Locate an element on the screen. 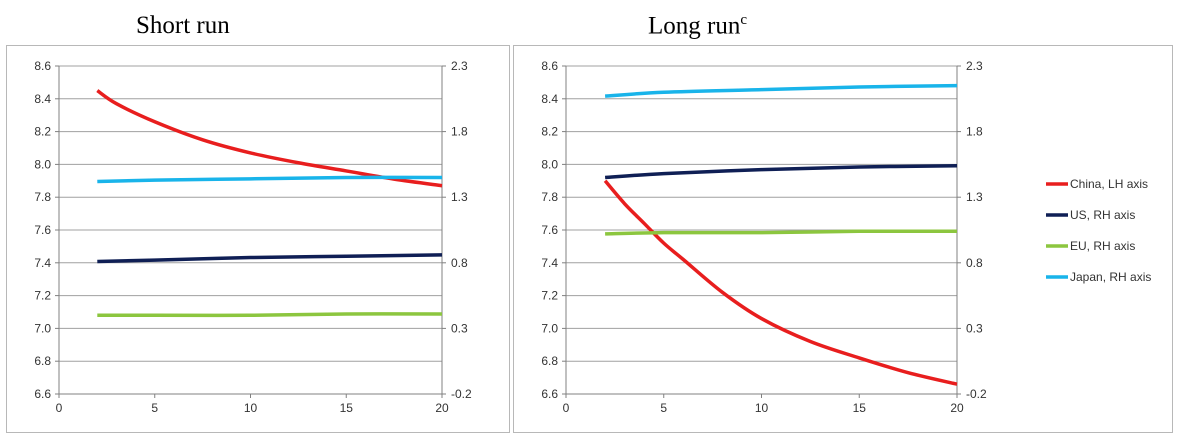 This screenshot has width=1177, height=433. legend-label-japan-rh-axis: Japan, RH axis is located at coordinates (1110, 277).